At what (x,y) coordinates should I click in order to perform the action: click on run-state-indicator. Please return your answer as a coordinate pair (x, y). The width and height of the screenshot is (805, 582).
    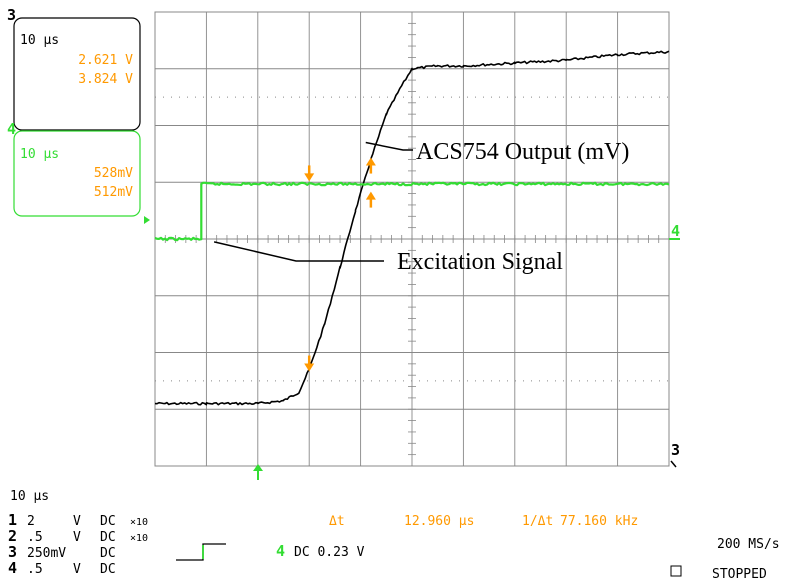
    Looking at the image, I should click on (676, 571).